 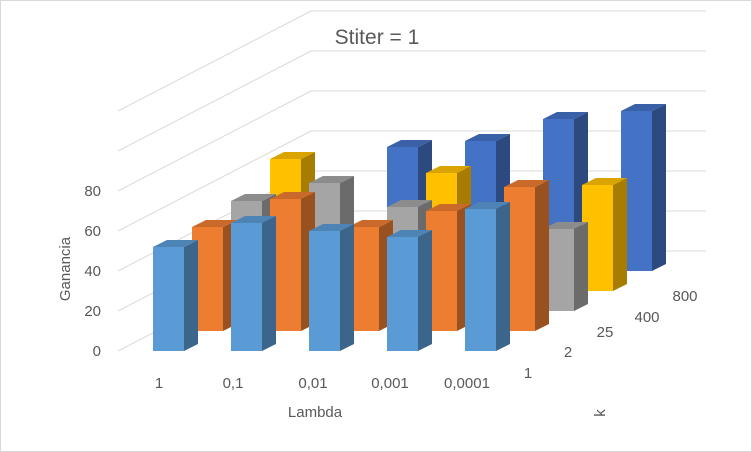 I want to click on y-tick-label: 20, so click(x=92, y=311).